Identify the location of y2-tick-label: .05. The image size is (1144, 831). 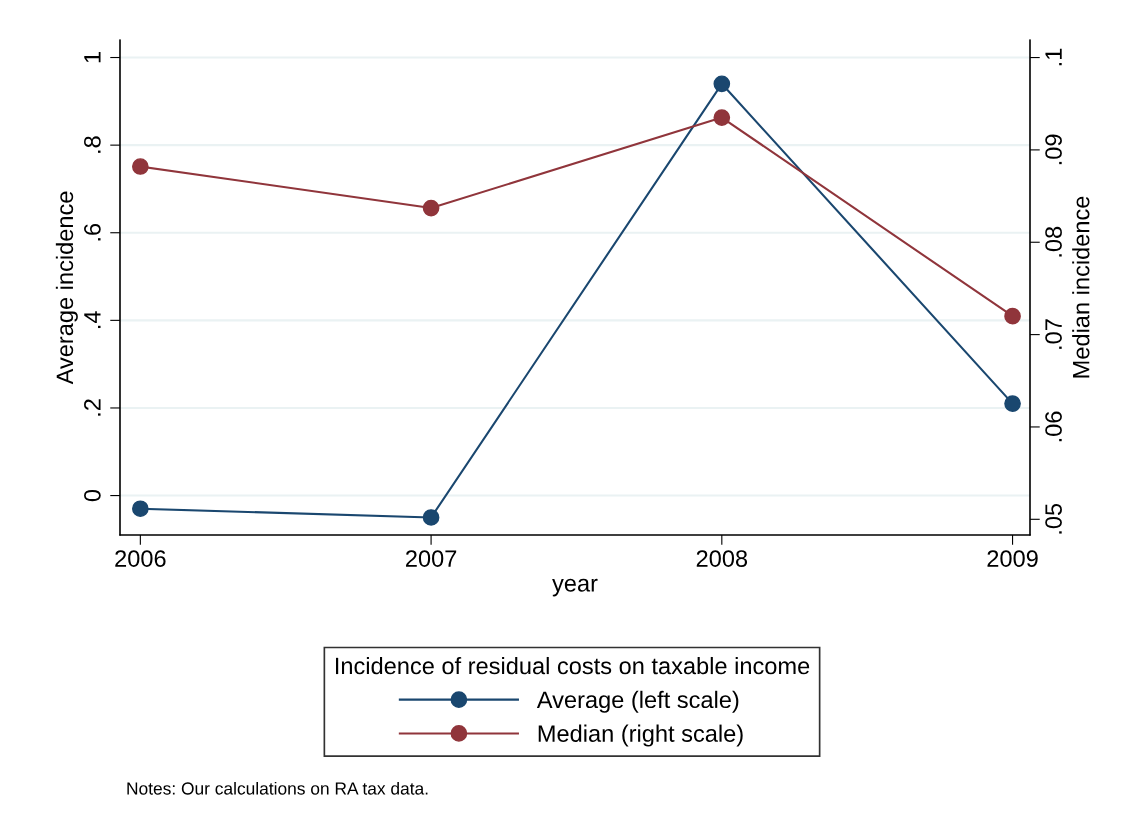
(1053, 518).